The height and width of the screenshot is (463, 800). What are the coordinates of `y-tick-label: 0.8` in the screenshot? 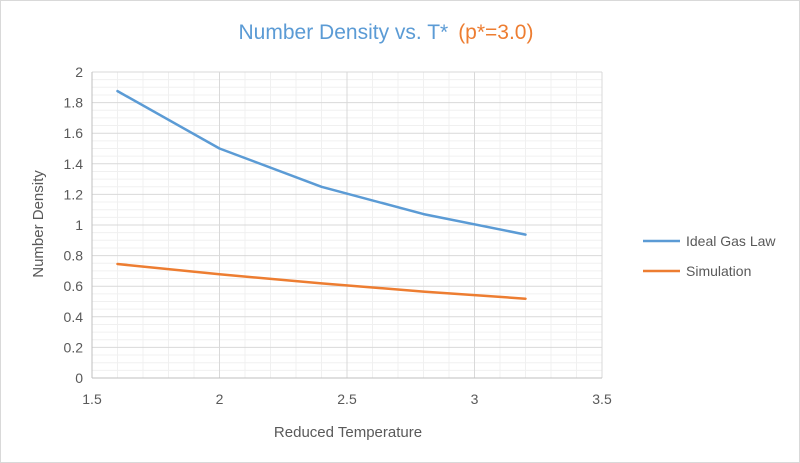 It's located at (74, 256).